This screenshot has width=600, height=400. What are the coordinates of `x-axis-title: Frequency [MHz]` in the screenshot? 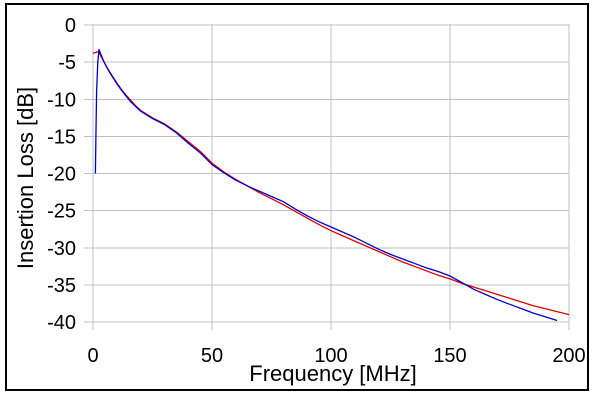 It's located at (333, 373).